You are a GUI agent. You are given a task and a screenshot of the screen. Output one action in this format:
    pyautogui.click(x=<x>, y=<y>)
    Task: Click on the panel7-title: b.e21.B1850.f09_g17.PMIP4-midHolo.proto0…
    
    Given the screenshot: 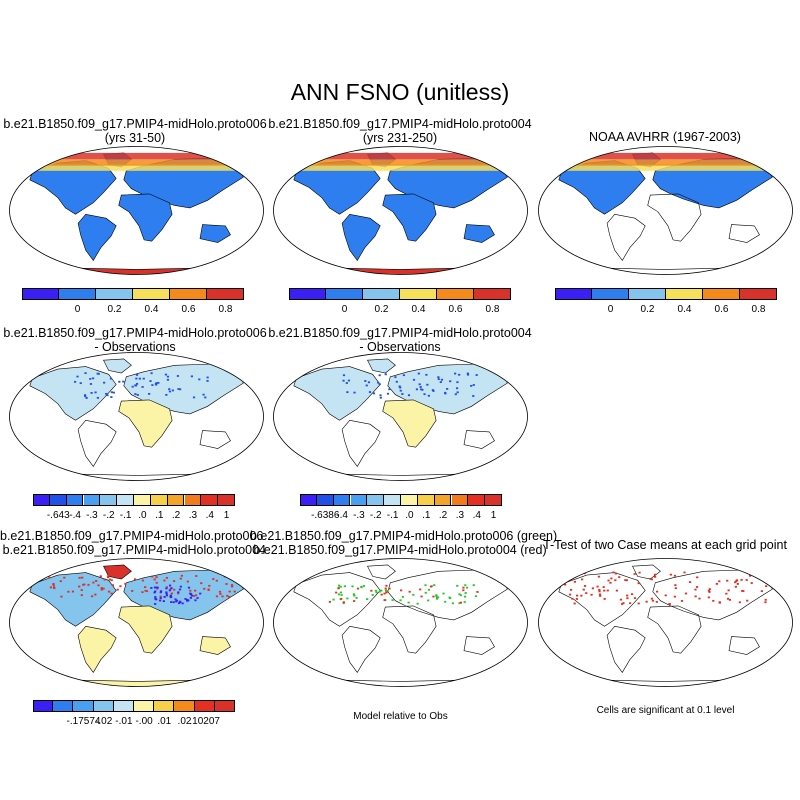 What is the action you would take?
    pyautogui.click(x=135, y=543)
    